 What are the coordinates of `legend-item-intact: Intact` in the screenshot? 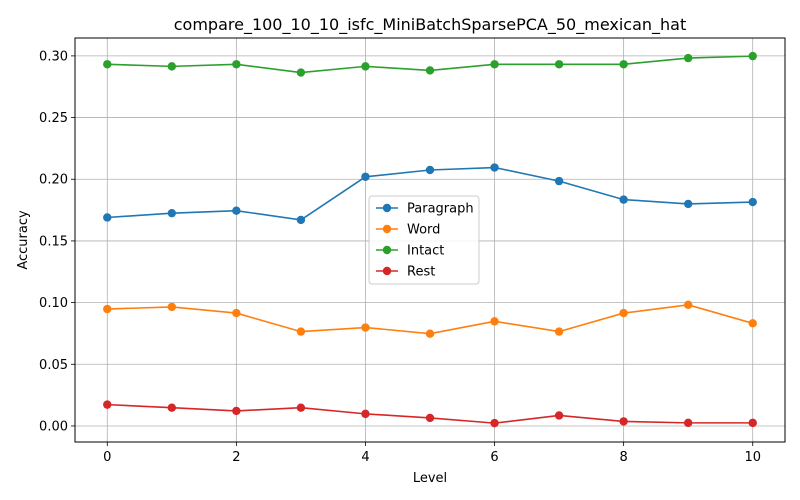 It's located at (410, 251).